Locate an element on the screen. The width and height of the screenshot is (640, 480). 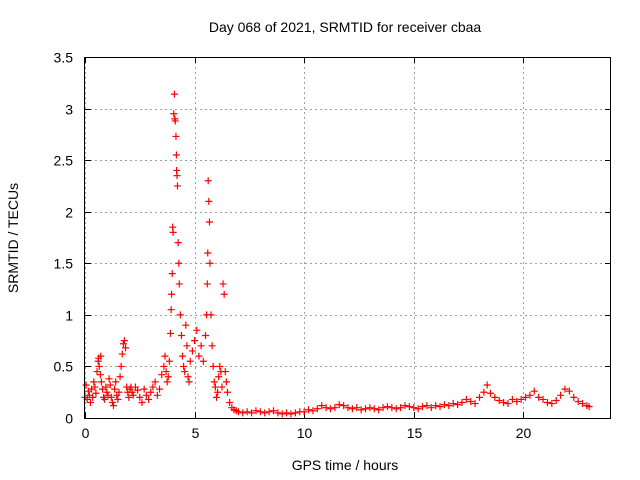
x-tick-label: 10 is located at coordinates (305, 433).